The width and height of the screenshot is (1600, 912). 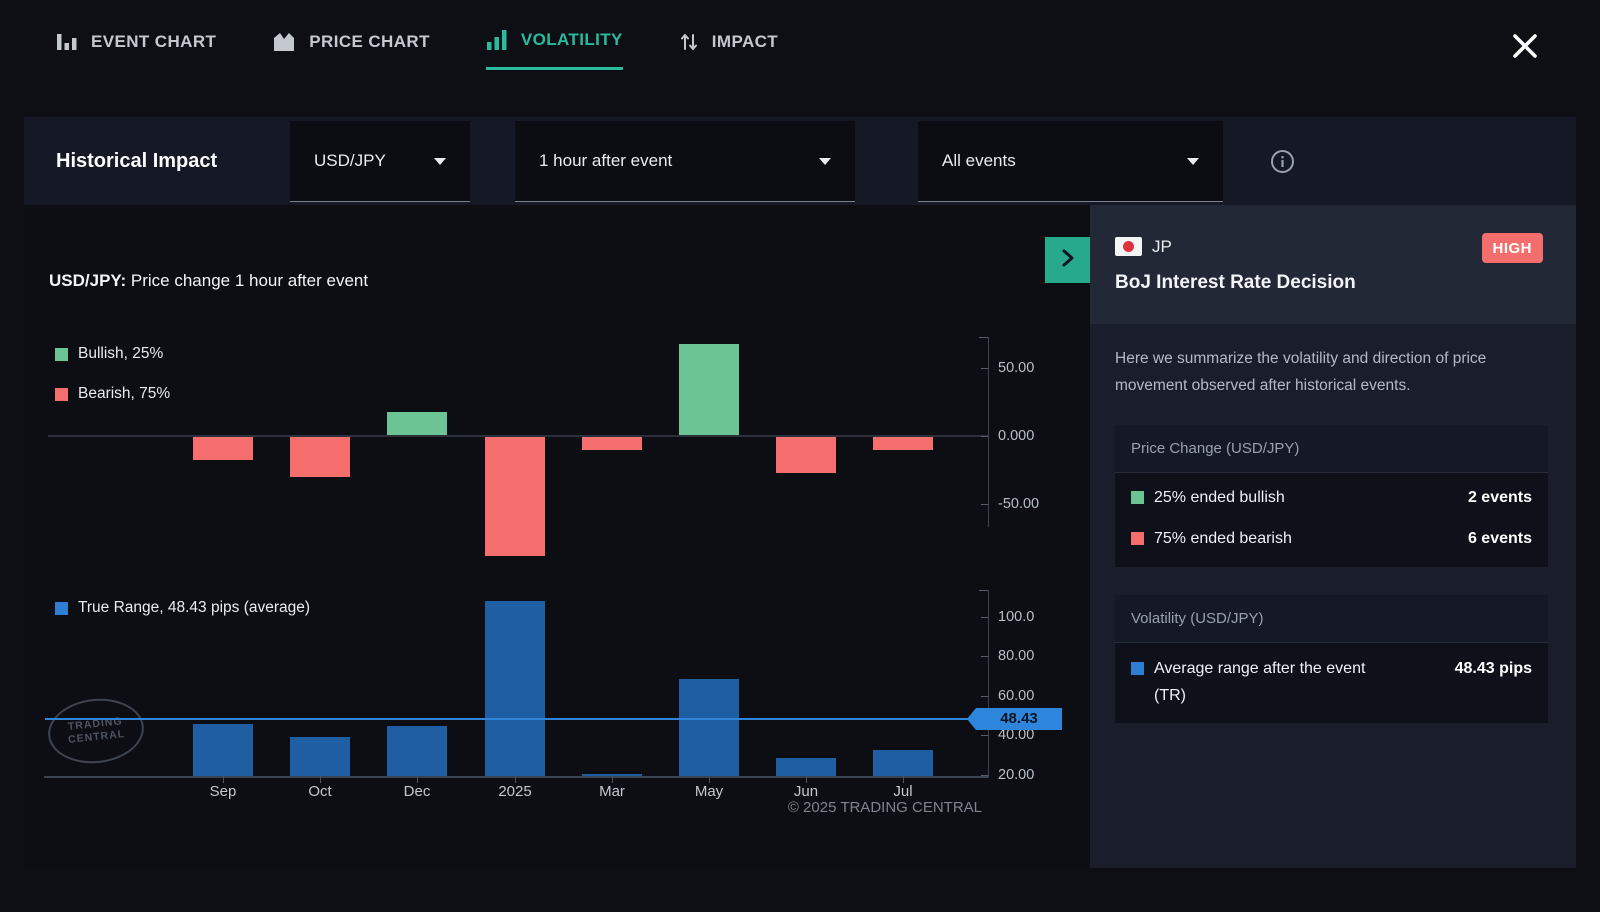 I want to click on y-axis-label: 100.0, so click(x=1016, y=616).